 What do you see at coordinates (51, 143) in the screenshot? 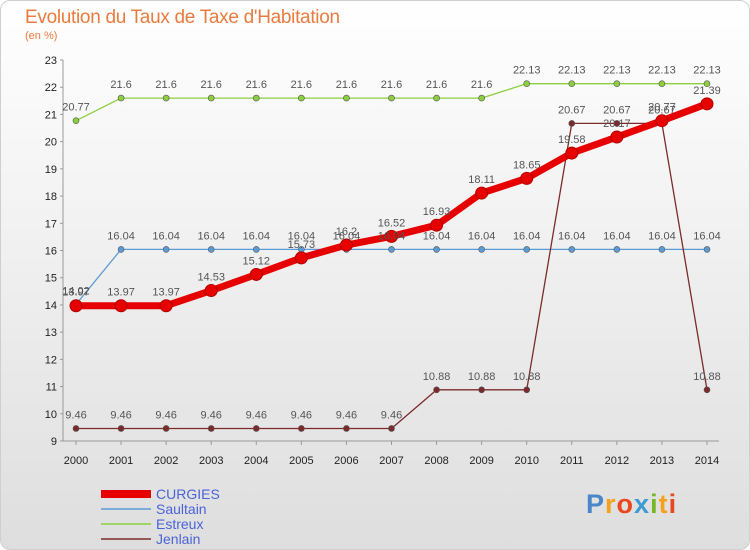
I see `y-tick-label: 20` at bounding box center [51, 143].